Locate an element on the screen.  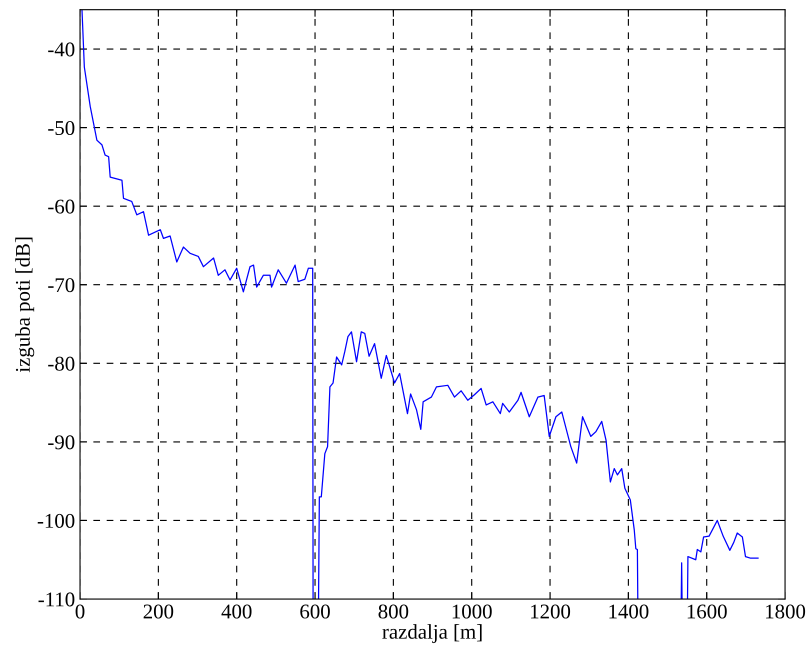
x-tick-label: 400 is located at coordinates (236, 611).